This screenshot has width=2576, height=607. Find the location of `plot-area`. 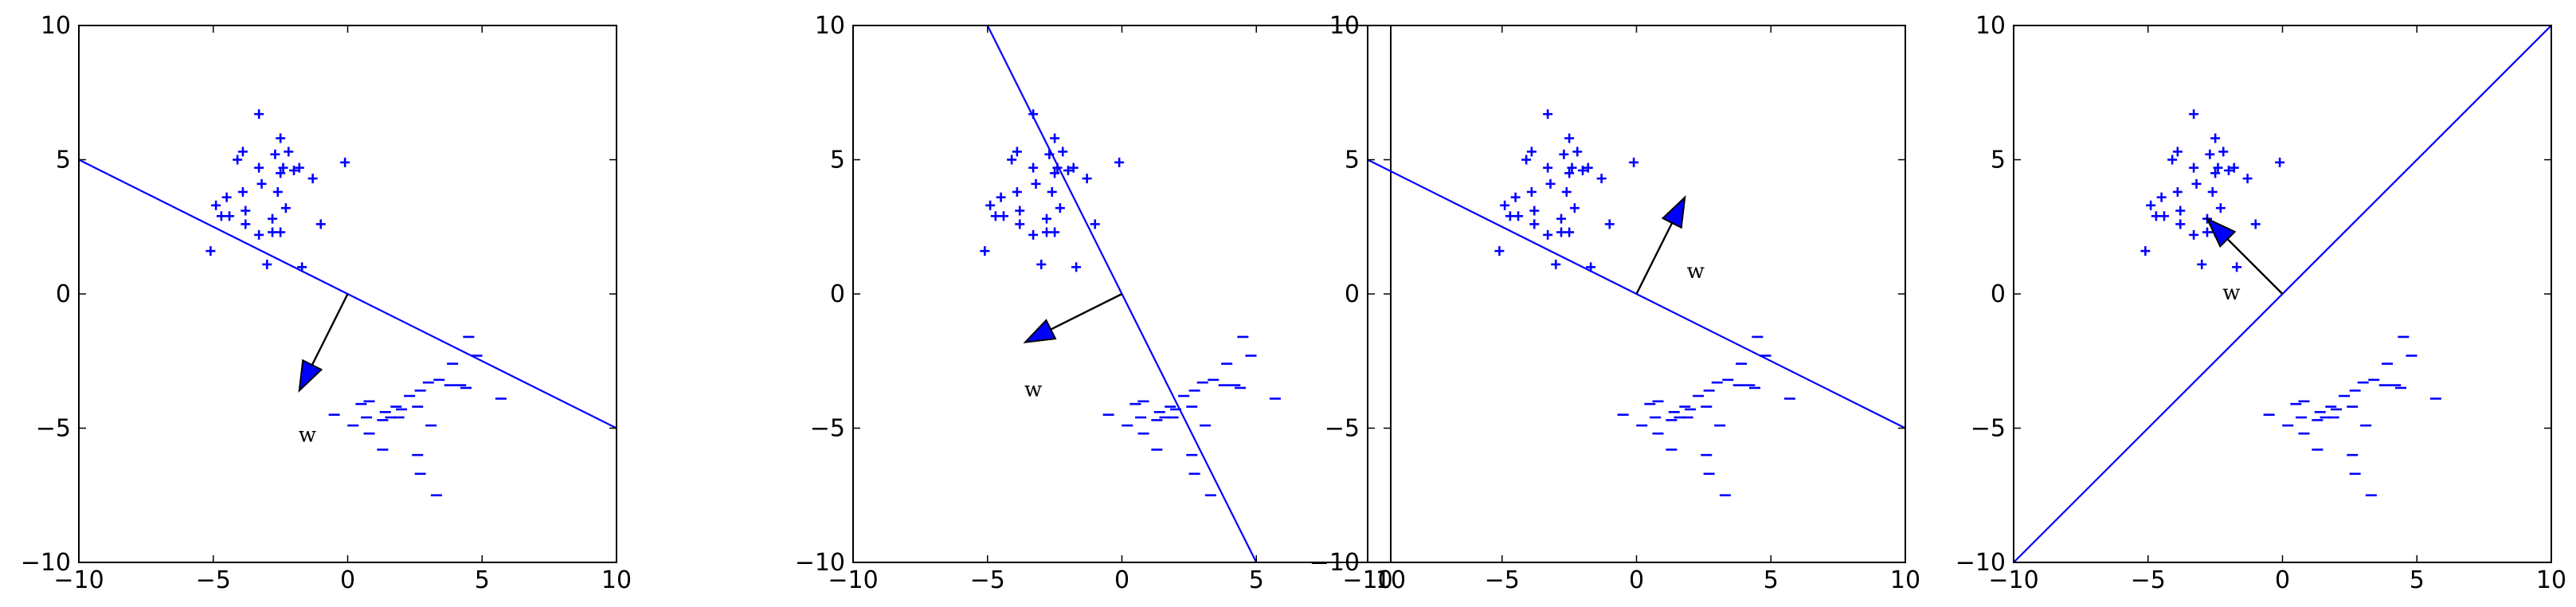

plot-area is located at coordinates (1636, 303).